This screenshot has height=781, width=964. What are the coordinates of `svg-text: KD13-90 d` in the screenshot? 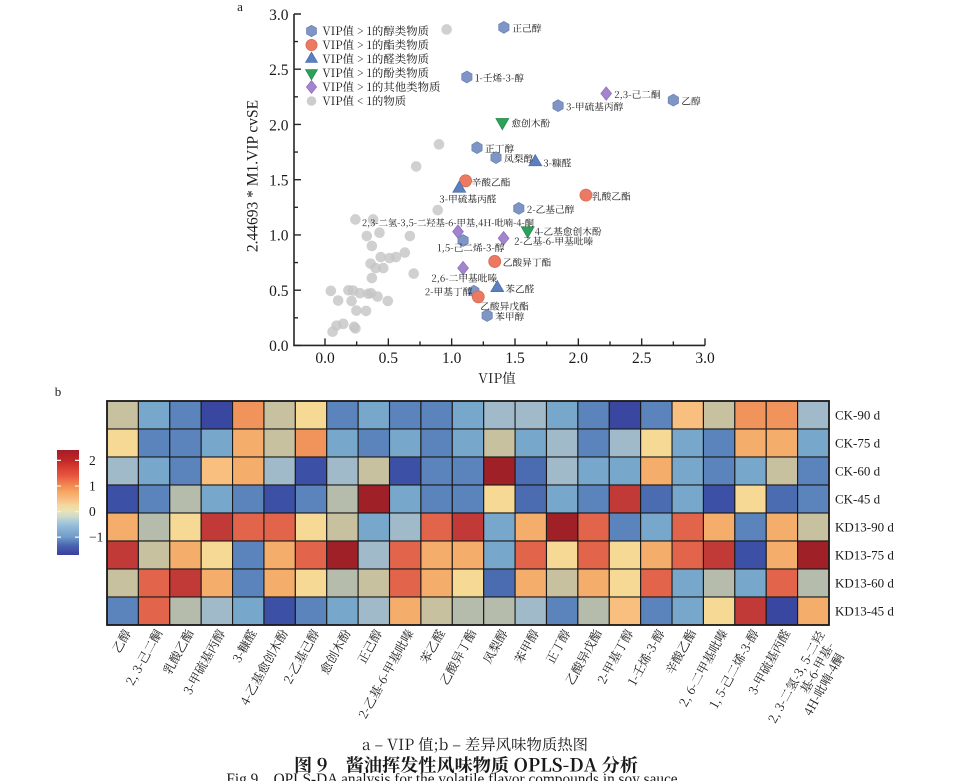 It's located at (864, 527).